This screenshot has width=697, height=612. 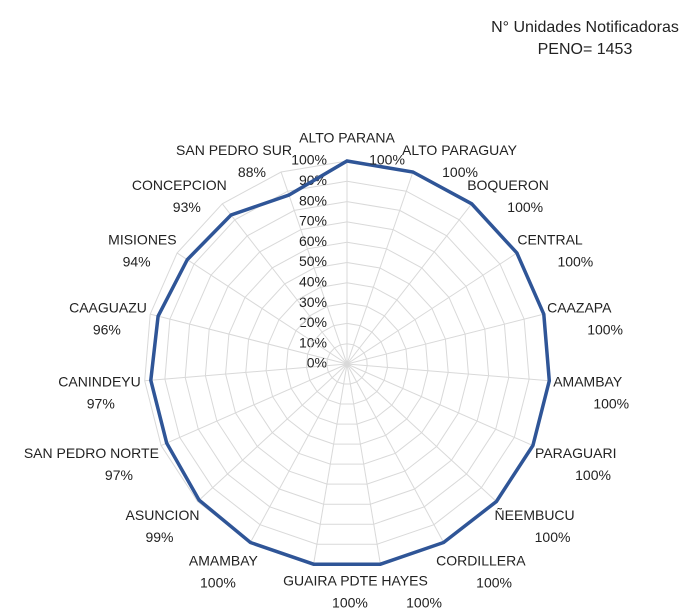 I want to click on category-label: ÑEEMBUCU, so click(x=535, y=515).